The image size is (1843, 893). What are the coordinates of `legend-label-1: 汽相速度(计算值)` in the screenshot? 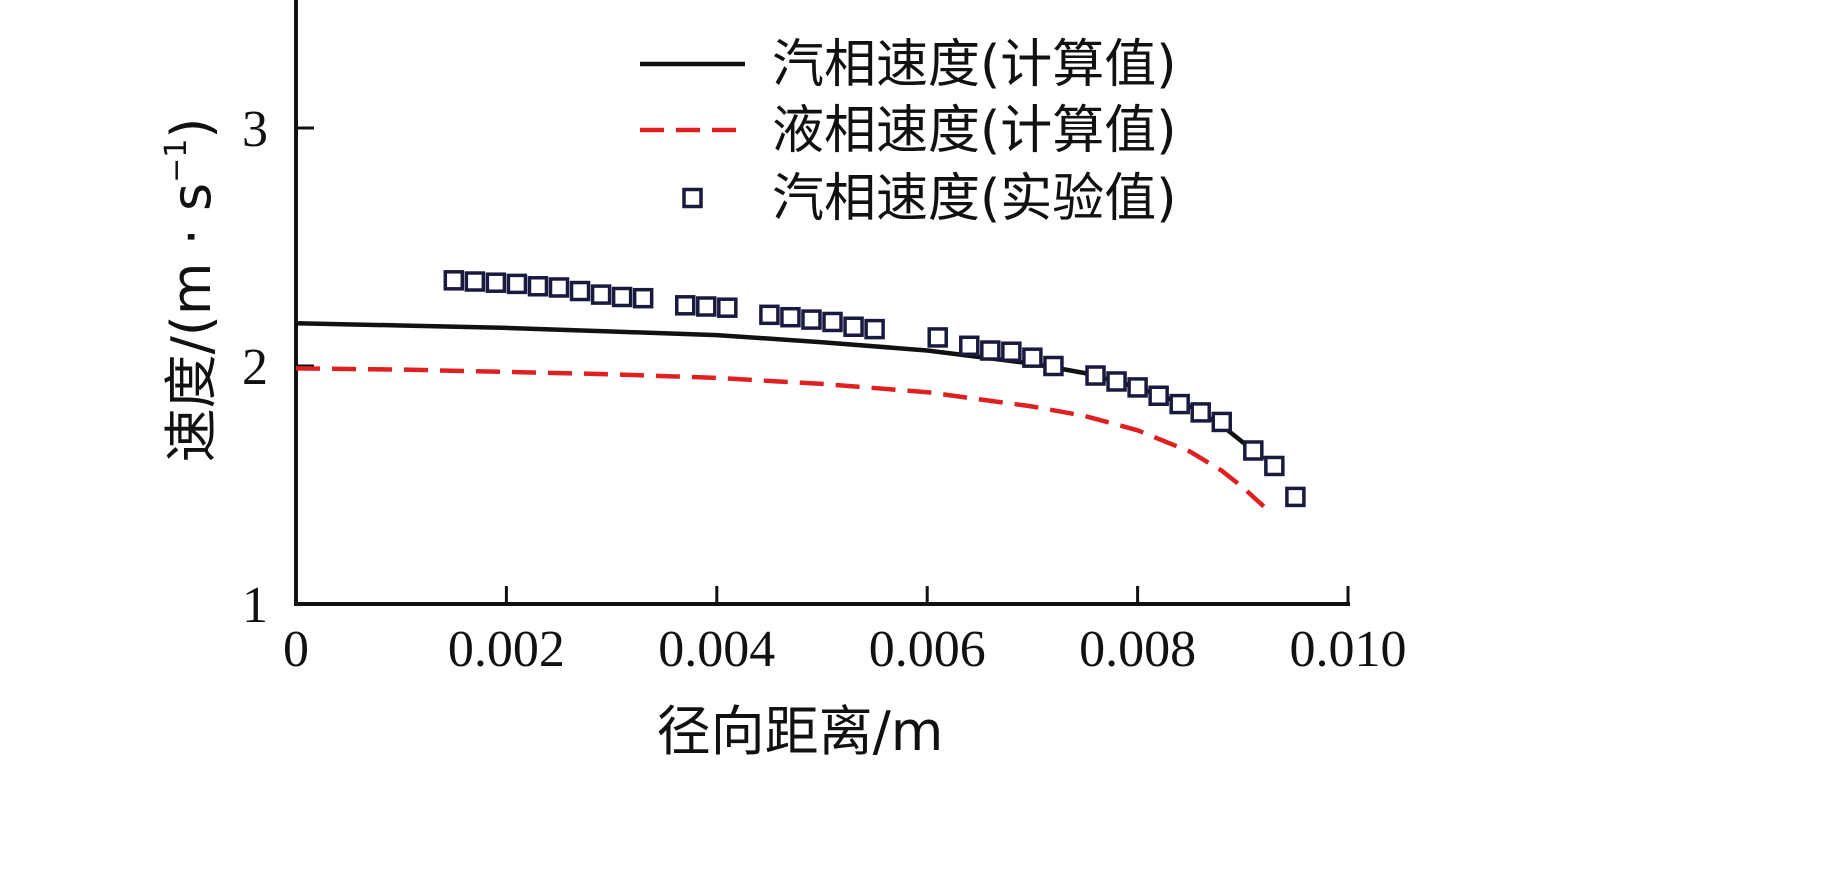 It's located at (974, 65).